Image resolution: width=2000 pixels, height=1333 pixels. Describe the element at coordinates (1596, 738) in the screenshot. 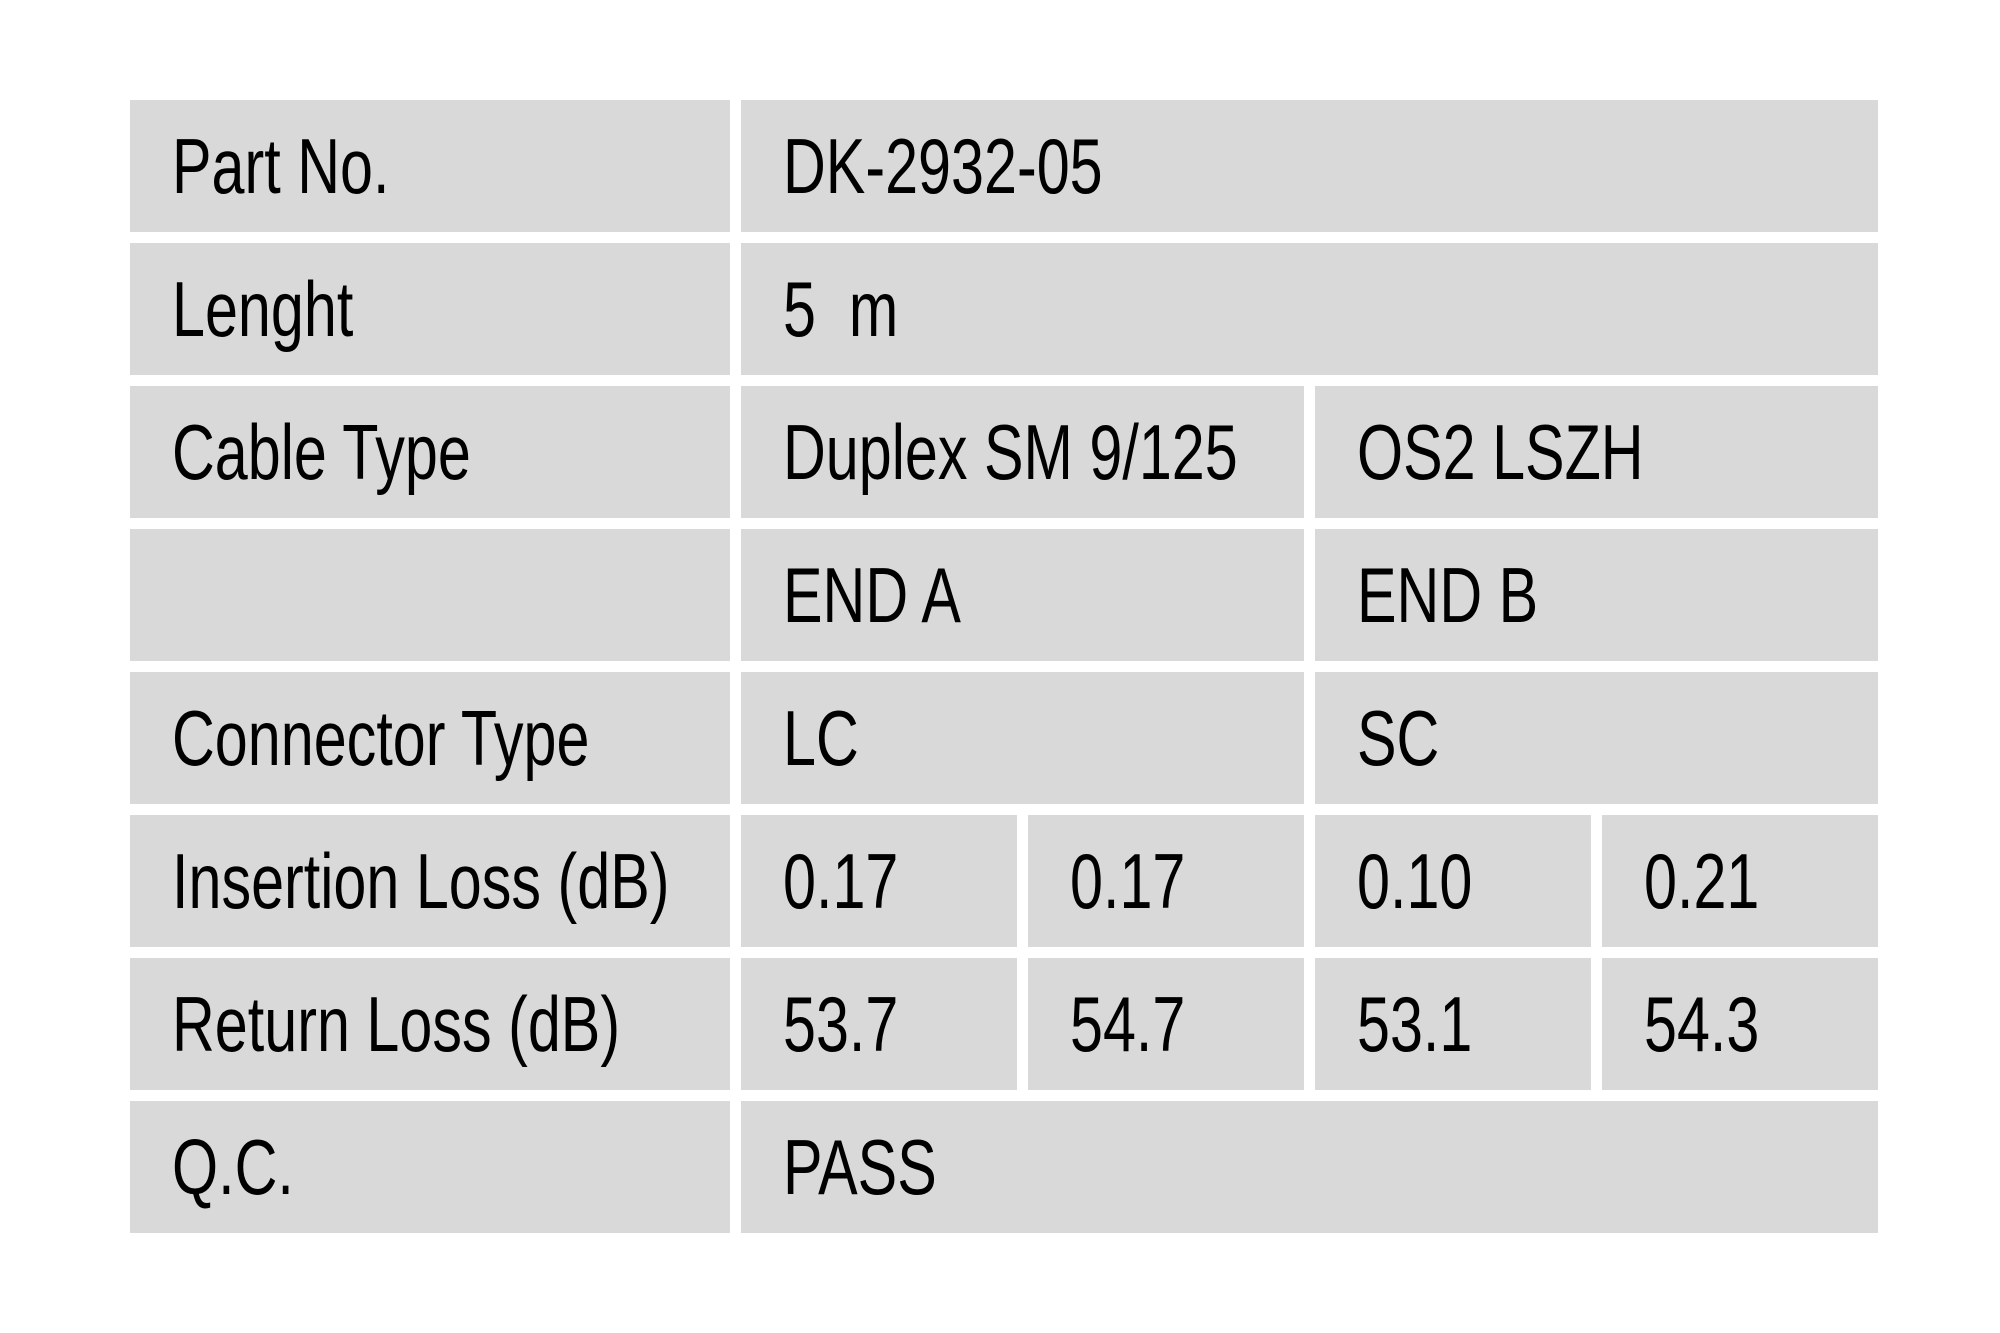

I see `connector-type-end-b-cell: SC` at that location.